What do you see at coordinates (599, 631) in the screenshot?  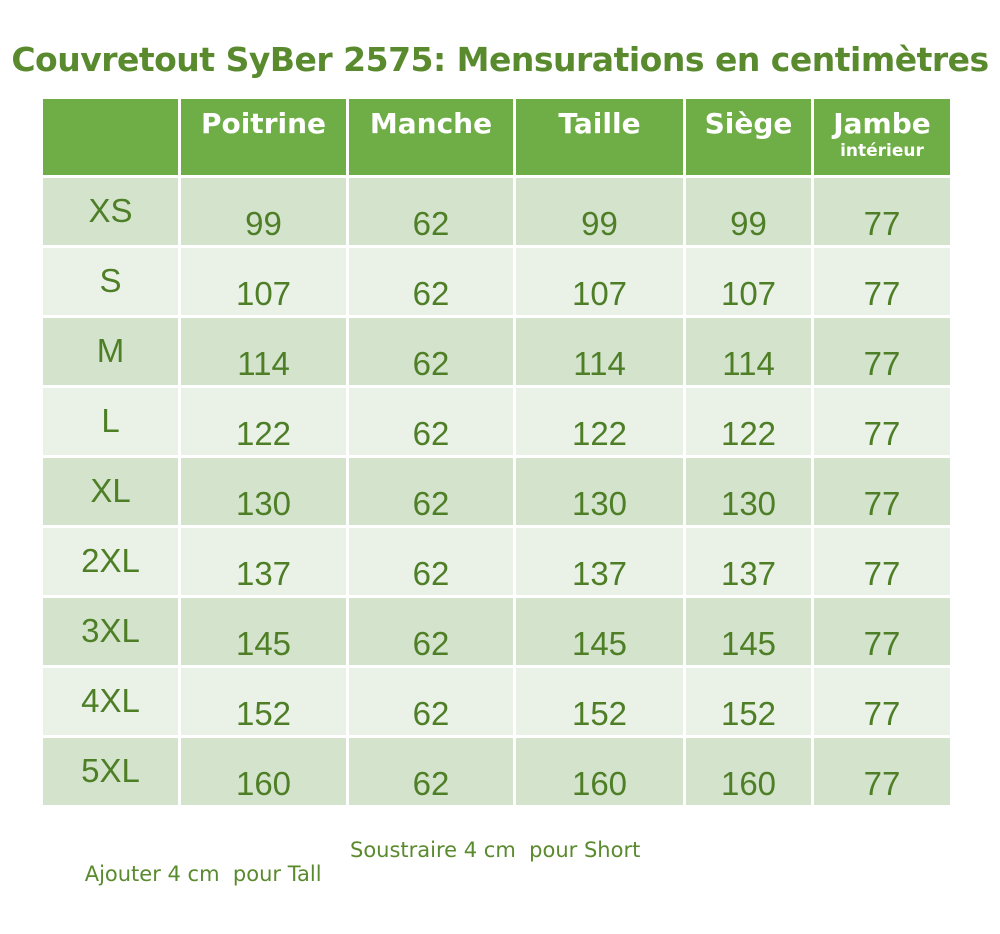 I see `taille-cell: 145` at bounding box center [599, 631].